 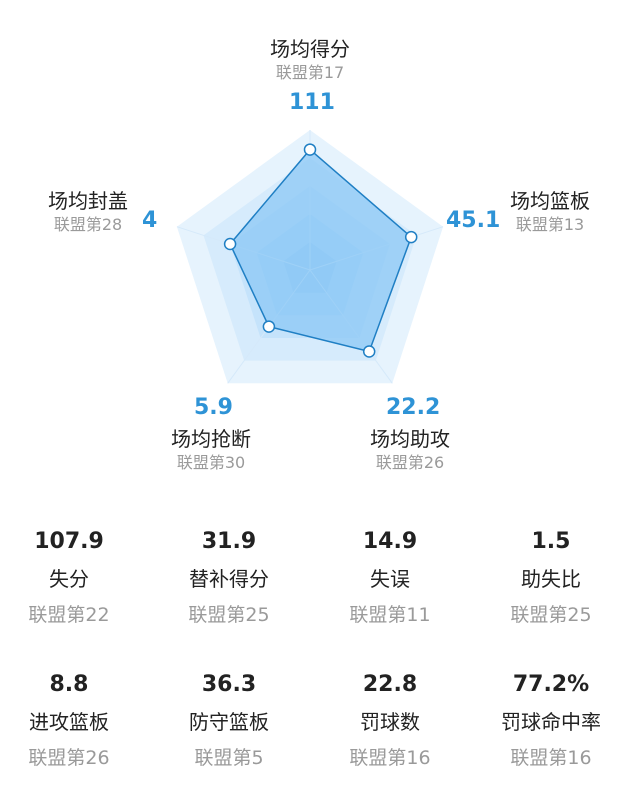 I want to click on stat-def-rebounds: 36.3 防守篮板 联盟第5, so click(x=229, y=721).